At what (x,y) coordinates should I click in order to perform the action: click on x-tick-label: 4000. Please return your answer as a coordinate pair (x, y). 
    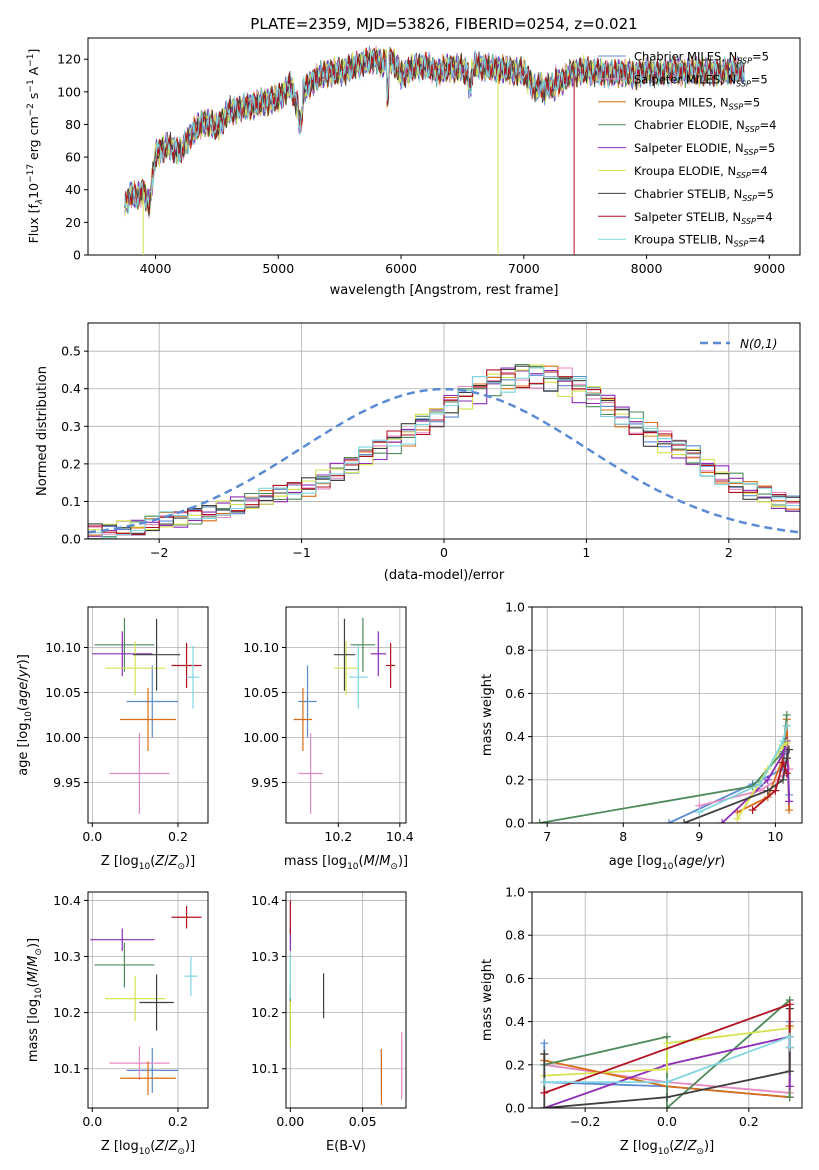
    Looking at the image, I should click on (156, 268).